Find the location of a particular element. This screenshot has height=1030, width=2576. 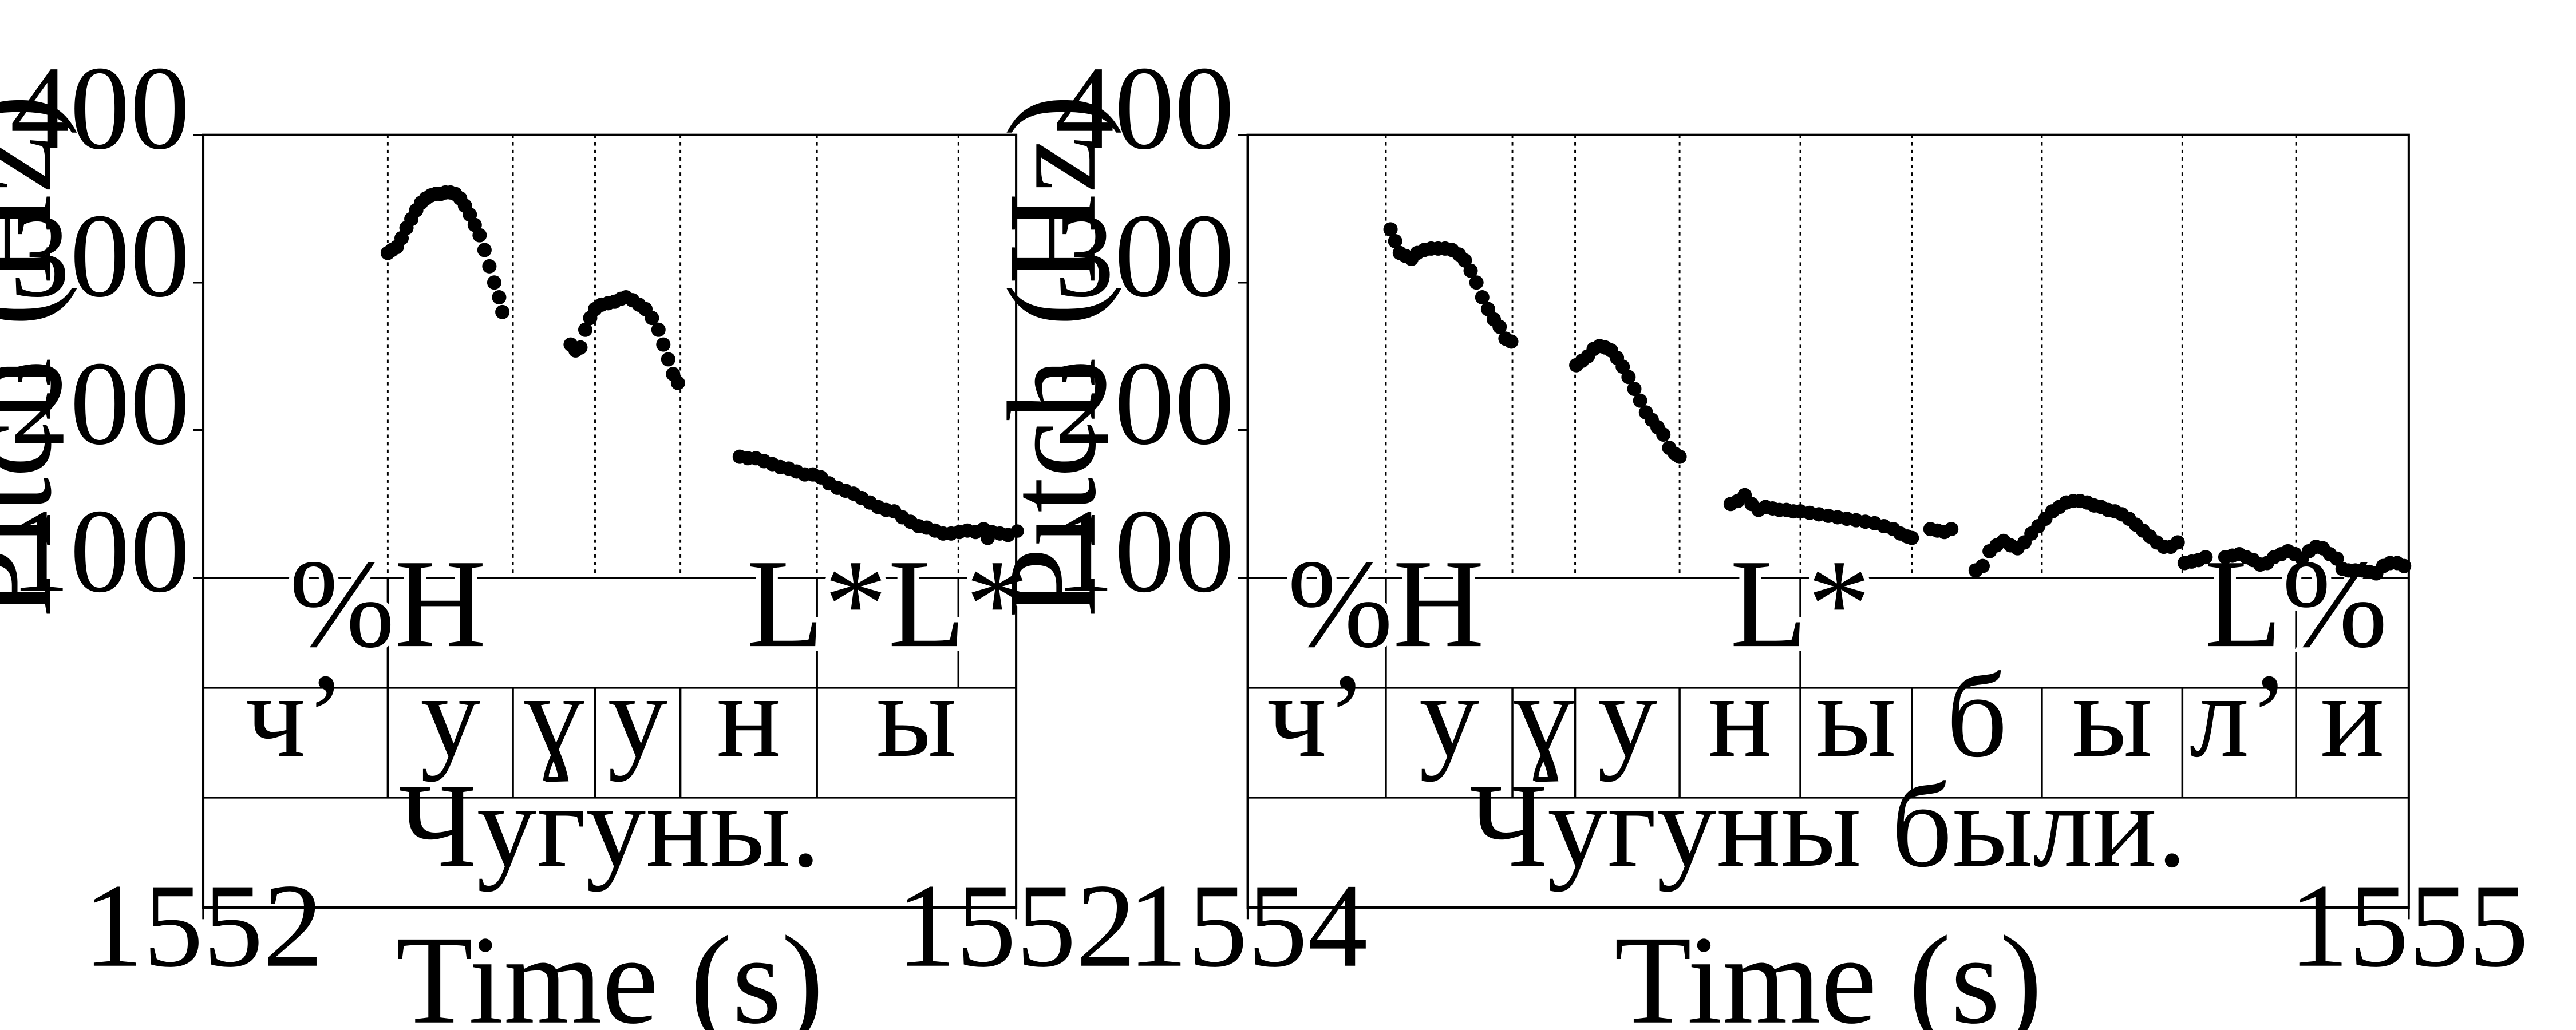

segment-label: и is located at coordinates (2352, 715).